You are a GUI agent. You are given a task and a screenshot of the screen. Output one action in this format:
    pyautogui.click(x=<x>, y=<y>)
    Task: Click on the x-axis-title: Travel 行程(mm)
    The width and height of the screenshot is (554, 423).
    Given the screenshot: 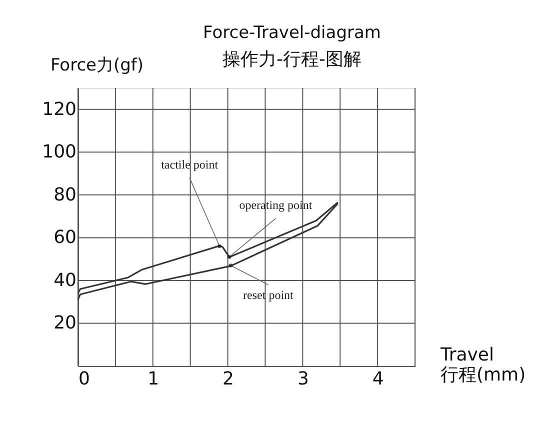 What is the action you would take?
    pyautogui.click(x=483, y=365)
    